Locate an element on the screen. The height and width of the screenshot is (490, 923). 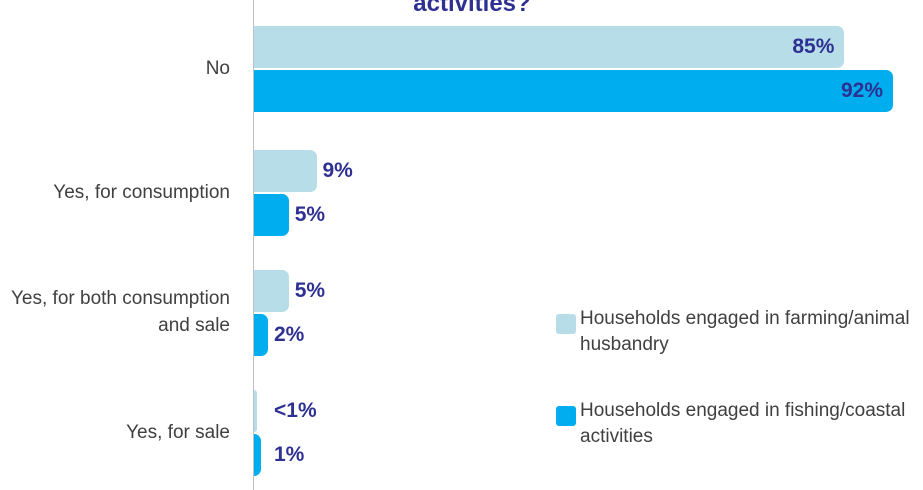
category-label: Yes, for both consumption and sale is located at coordinates (120, 312).